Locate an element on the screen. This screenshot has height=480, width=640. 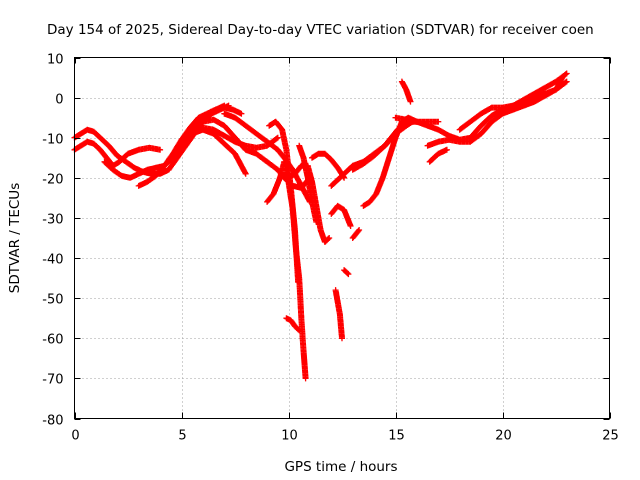
y-axis-label: SDTVAR / TECUs is located at coordinates (15, 238).